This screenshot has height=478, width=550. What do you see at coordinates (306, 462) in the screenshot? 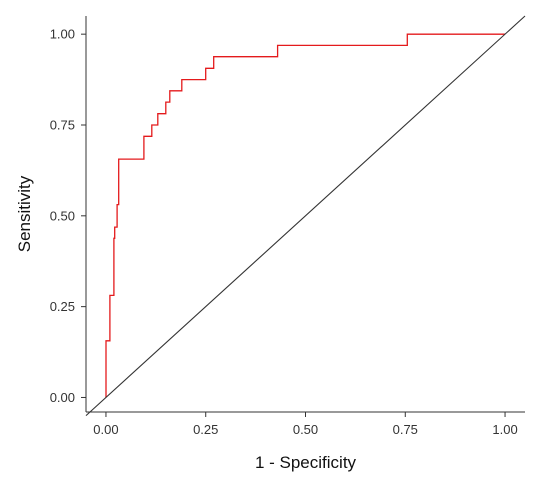
I see `x-axis-title: 1 - Specificity` at bounding box center [306, 462].